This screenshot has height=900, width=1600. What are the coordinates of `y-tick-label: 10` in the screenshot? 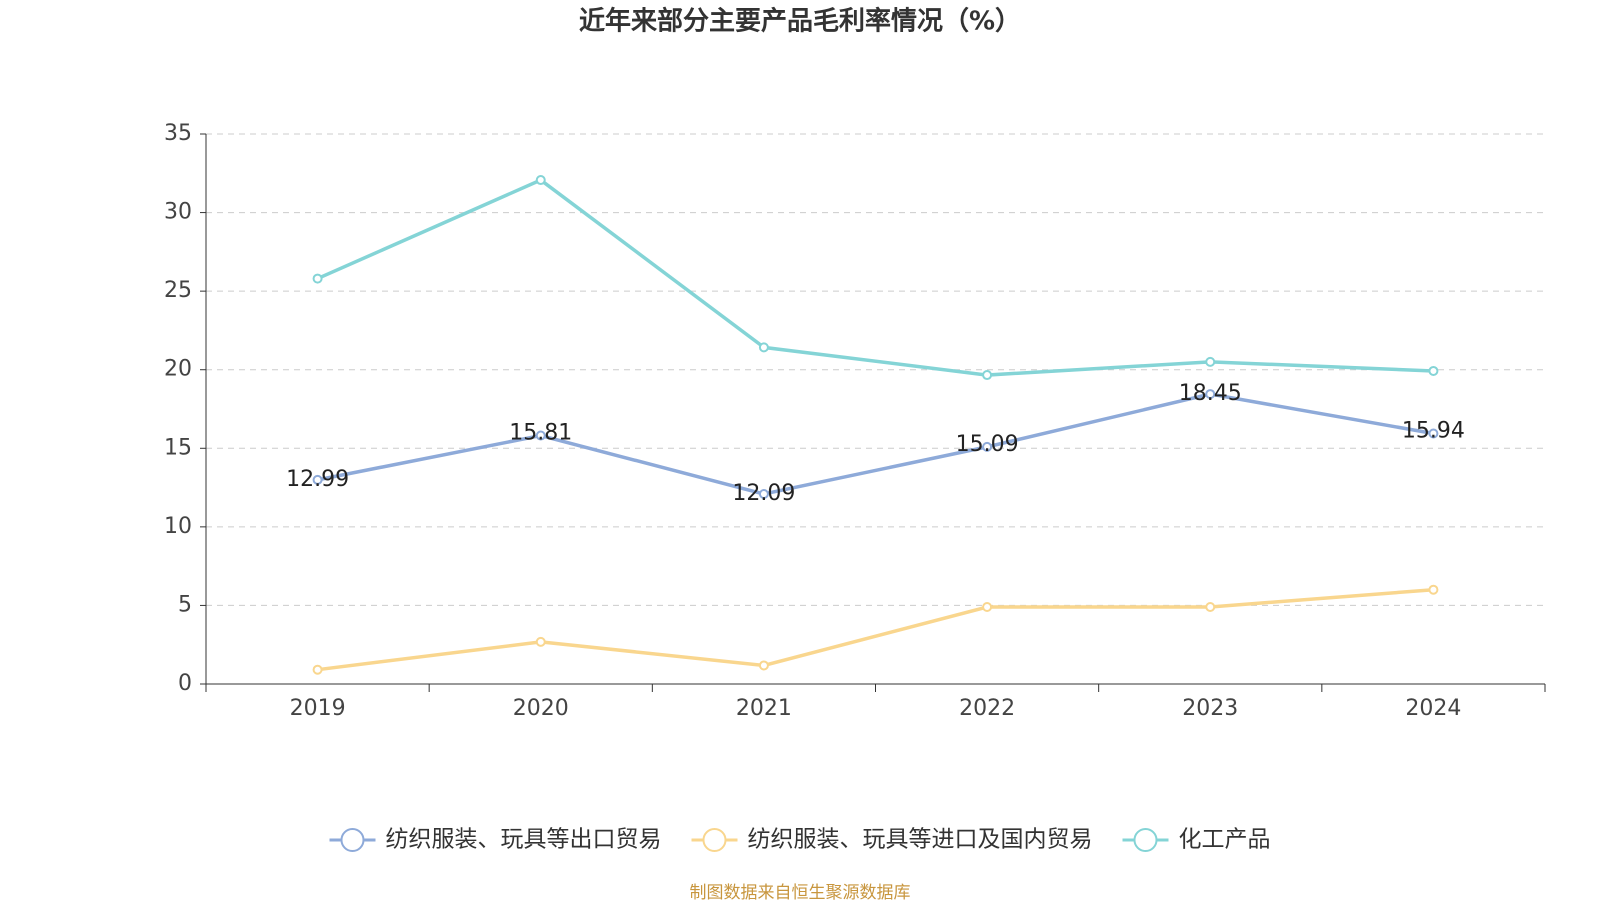 It's located at (178, 526).